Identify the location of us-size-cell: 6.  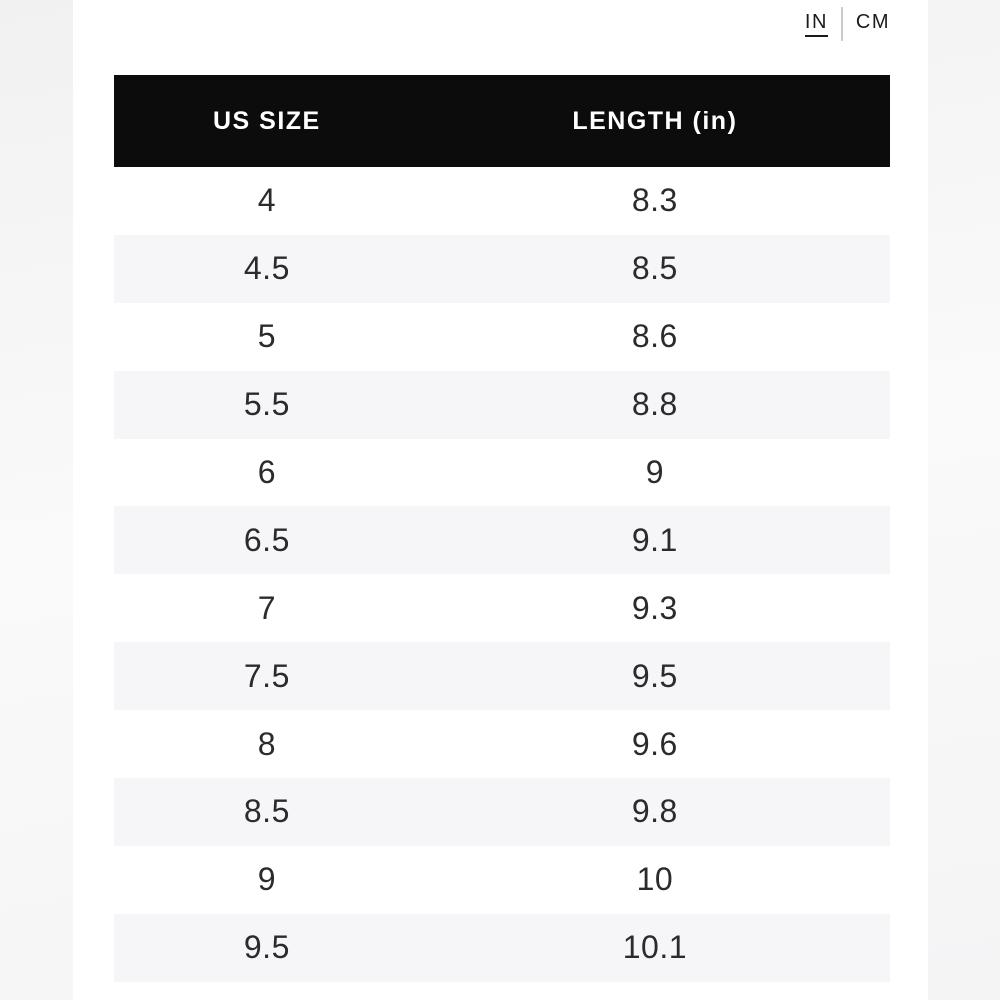
(267, 472).